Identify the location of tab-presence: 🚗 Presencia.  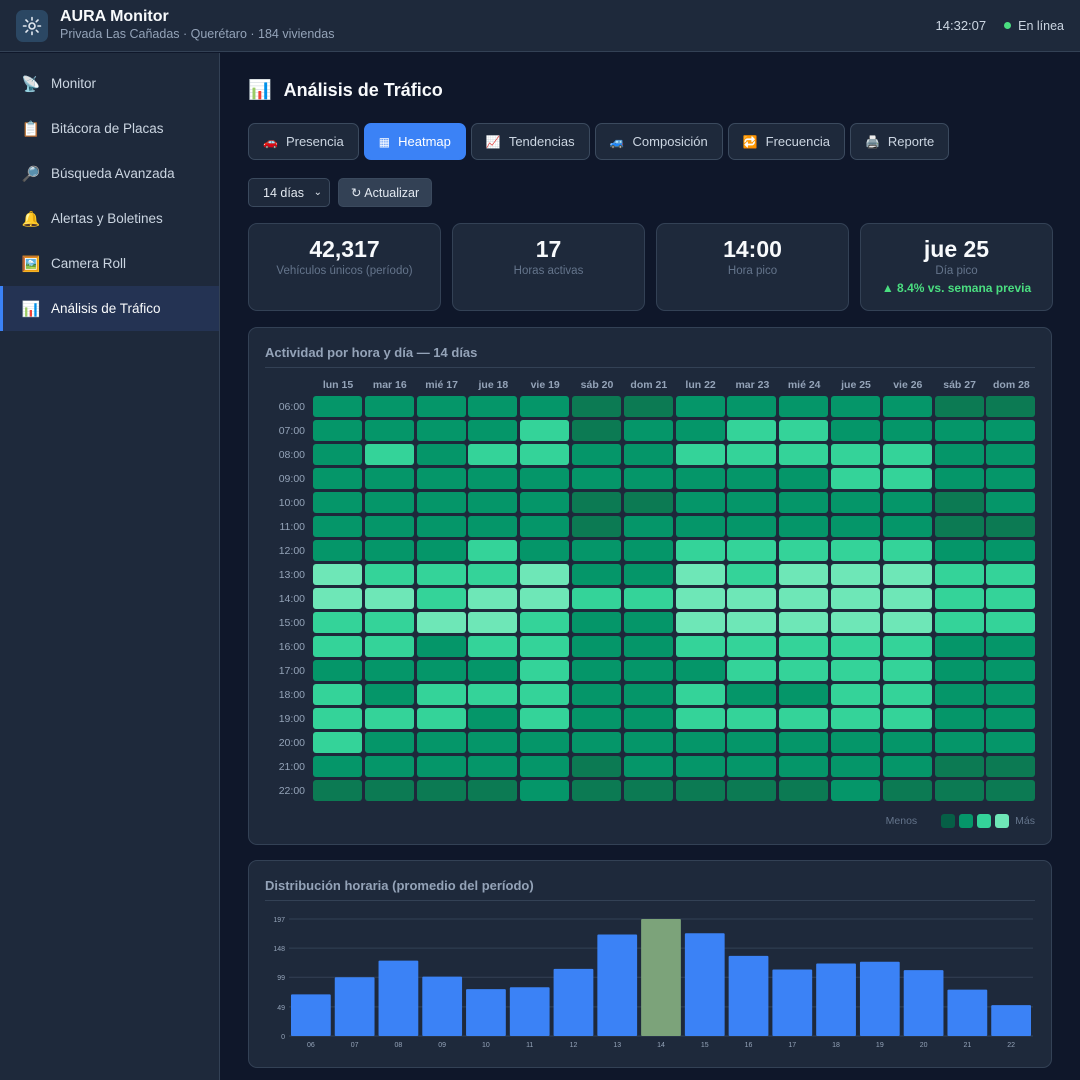
(303, 141).